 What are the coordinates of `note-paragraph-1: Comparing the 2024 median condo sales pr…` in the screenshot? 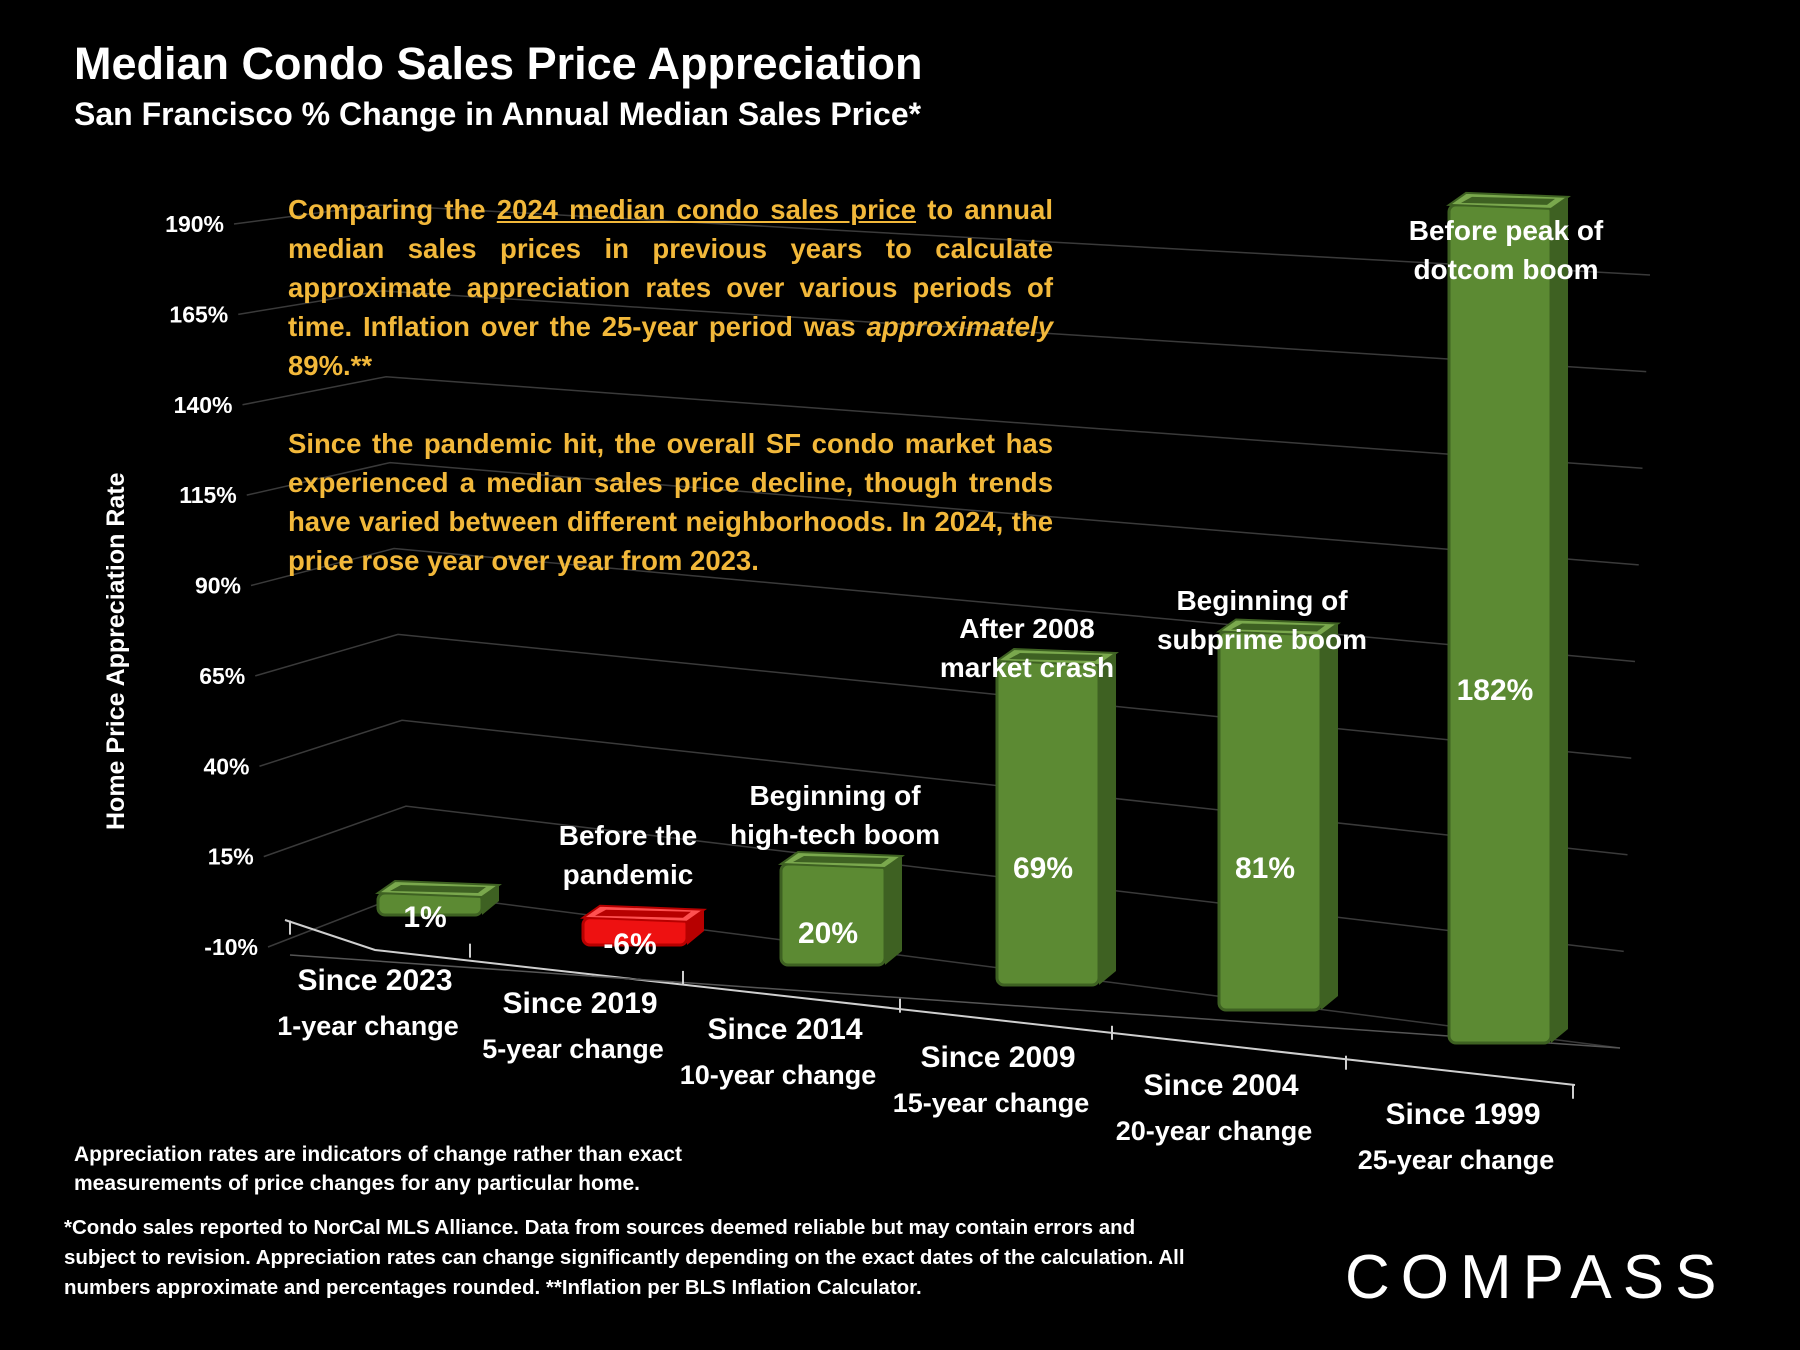 It's located at (670, 287).